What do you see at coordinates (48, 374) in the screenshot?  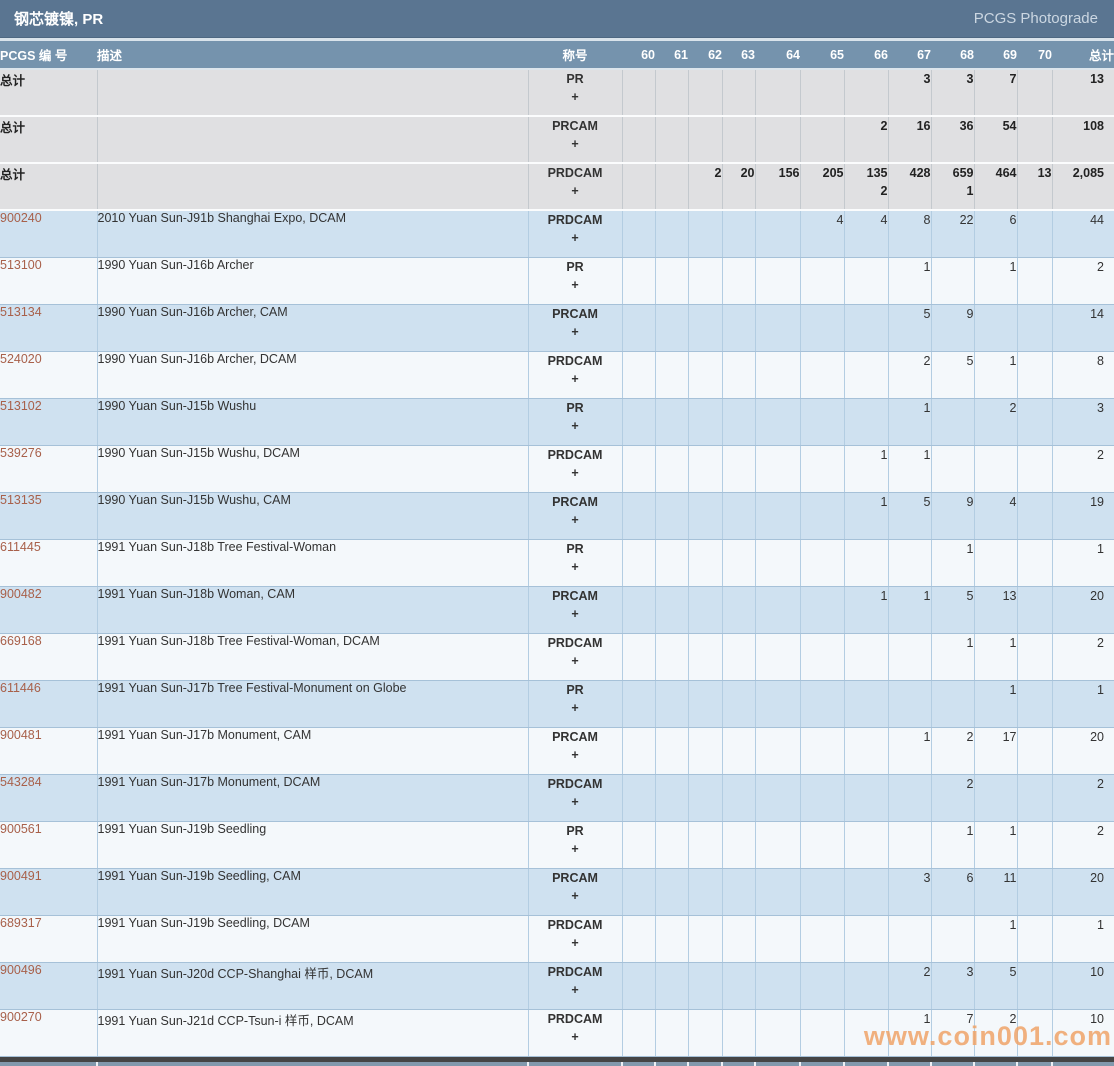 I see `pcgs-number-cell: 524020` at bounding box center [48, 374].